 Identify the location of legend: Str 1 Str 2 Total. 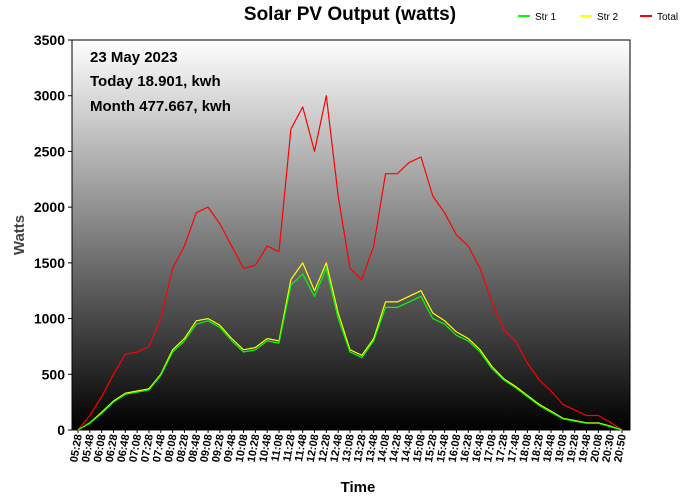
(598, 17).